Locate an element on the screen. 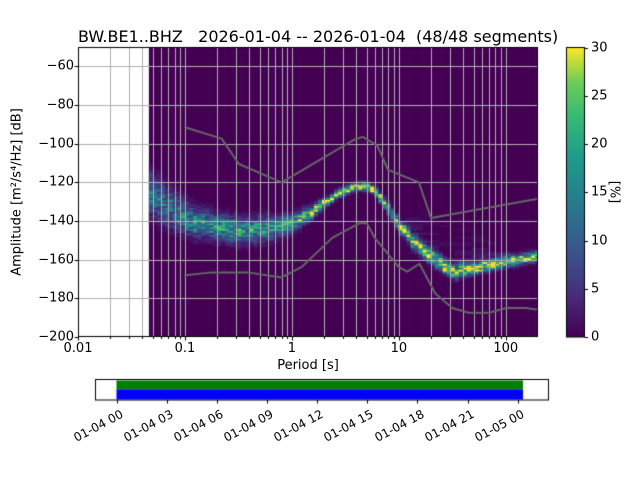  y-tick-label: −200 is located at coordinates (56, 337).